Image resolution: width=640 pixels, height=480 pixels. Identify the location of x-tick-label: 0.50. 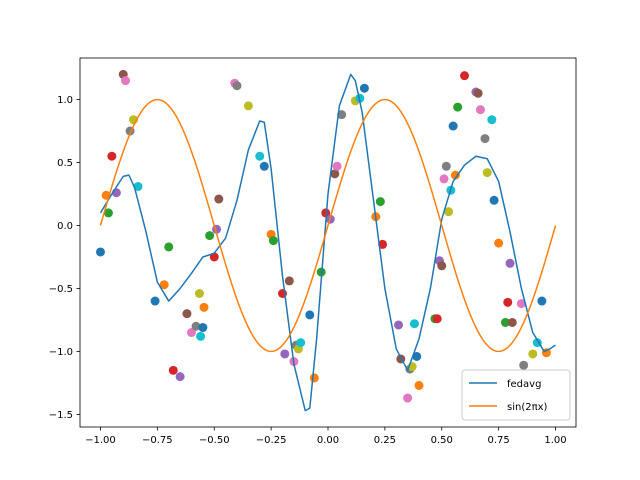
(442, 440).